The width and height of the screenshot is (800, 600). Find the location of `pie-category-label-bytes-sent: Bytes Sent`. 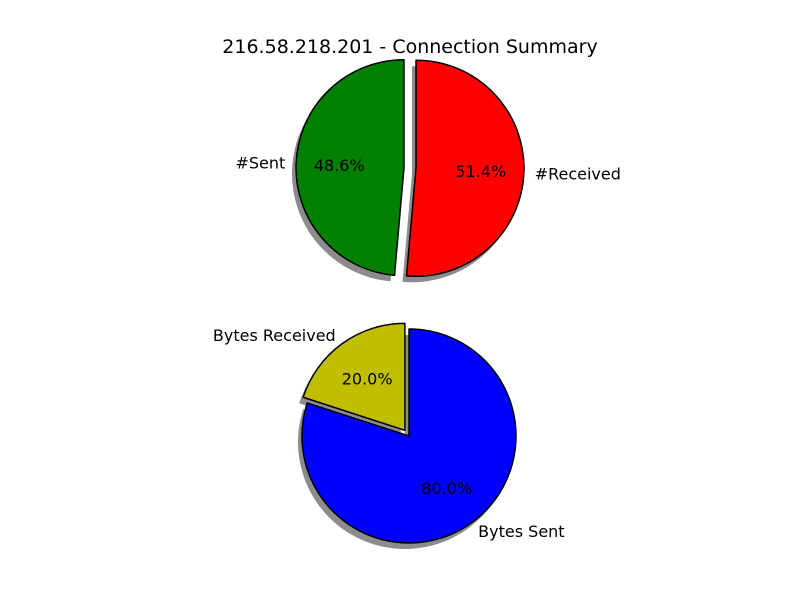

pie-category-label-bytes-sent: Bytes Sent is located at coordinates (521, 531).